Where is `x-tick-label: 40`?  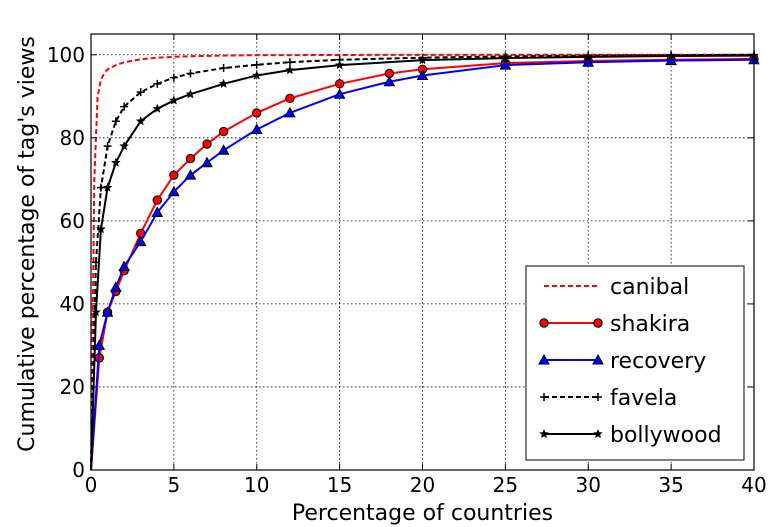
x-tick-label: 40 is located at coordinates (753, 485).